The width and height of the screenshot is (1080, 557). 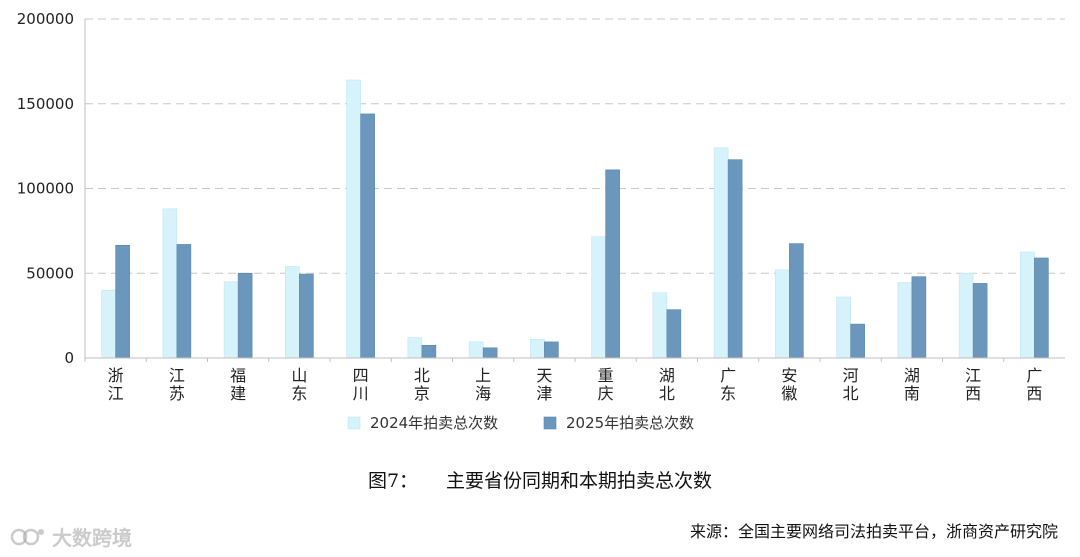 I want to click on x-tick-label: 上海, so click(x=483, y=384).